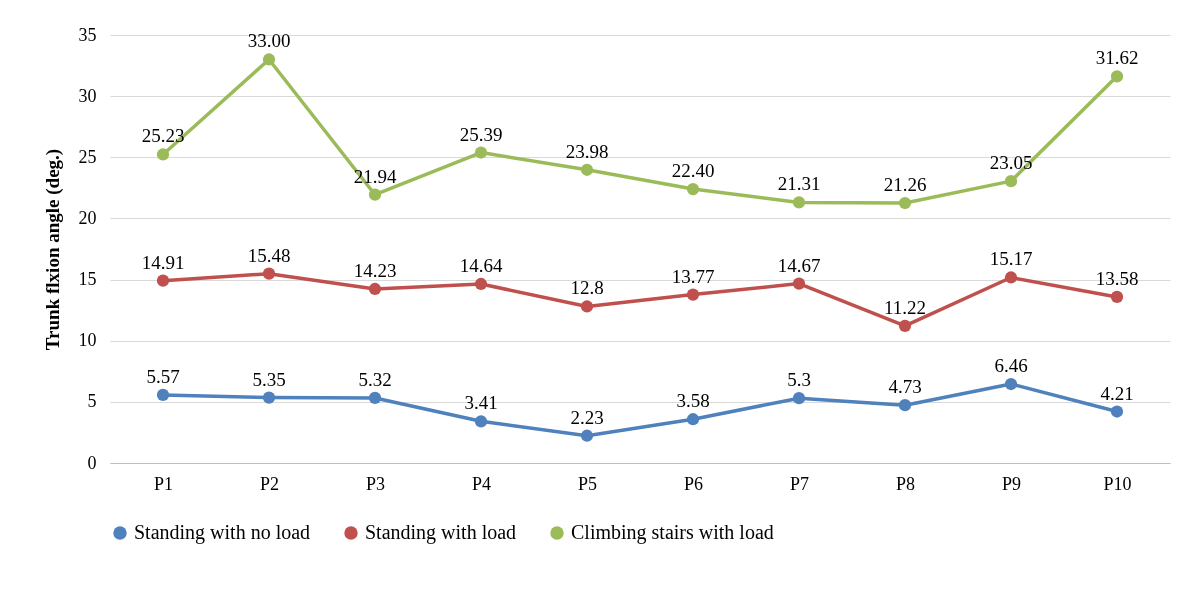 The image size is (1192, 592). What do you see at coordinates (87, 279) in the screenshot?
I see `y-tick-label: 15` at bounding box center [87, 279].